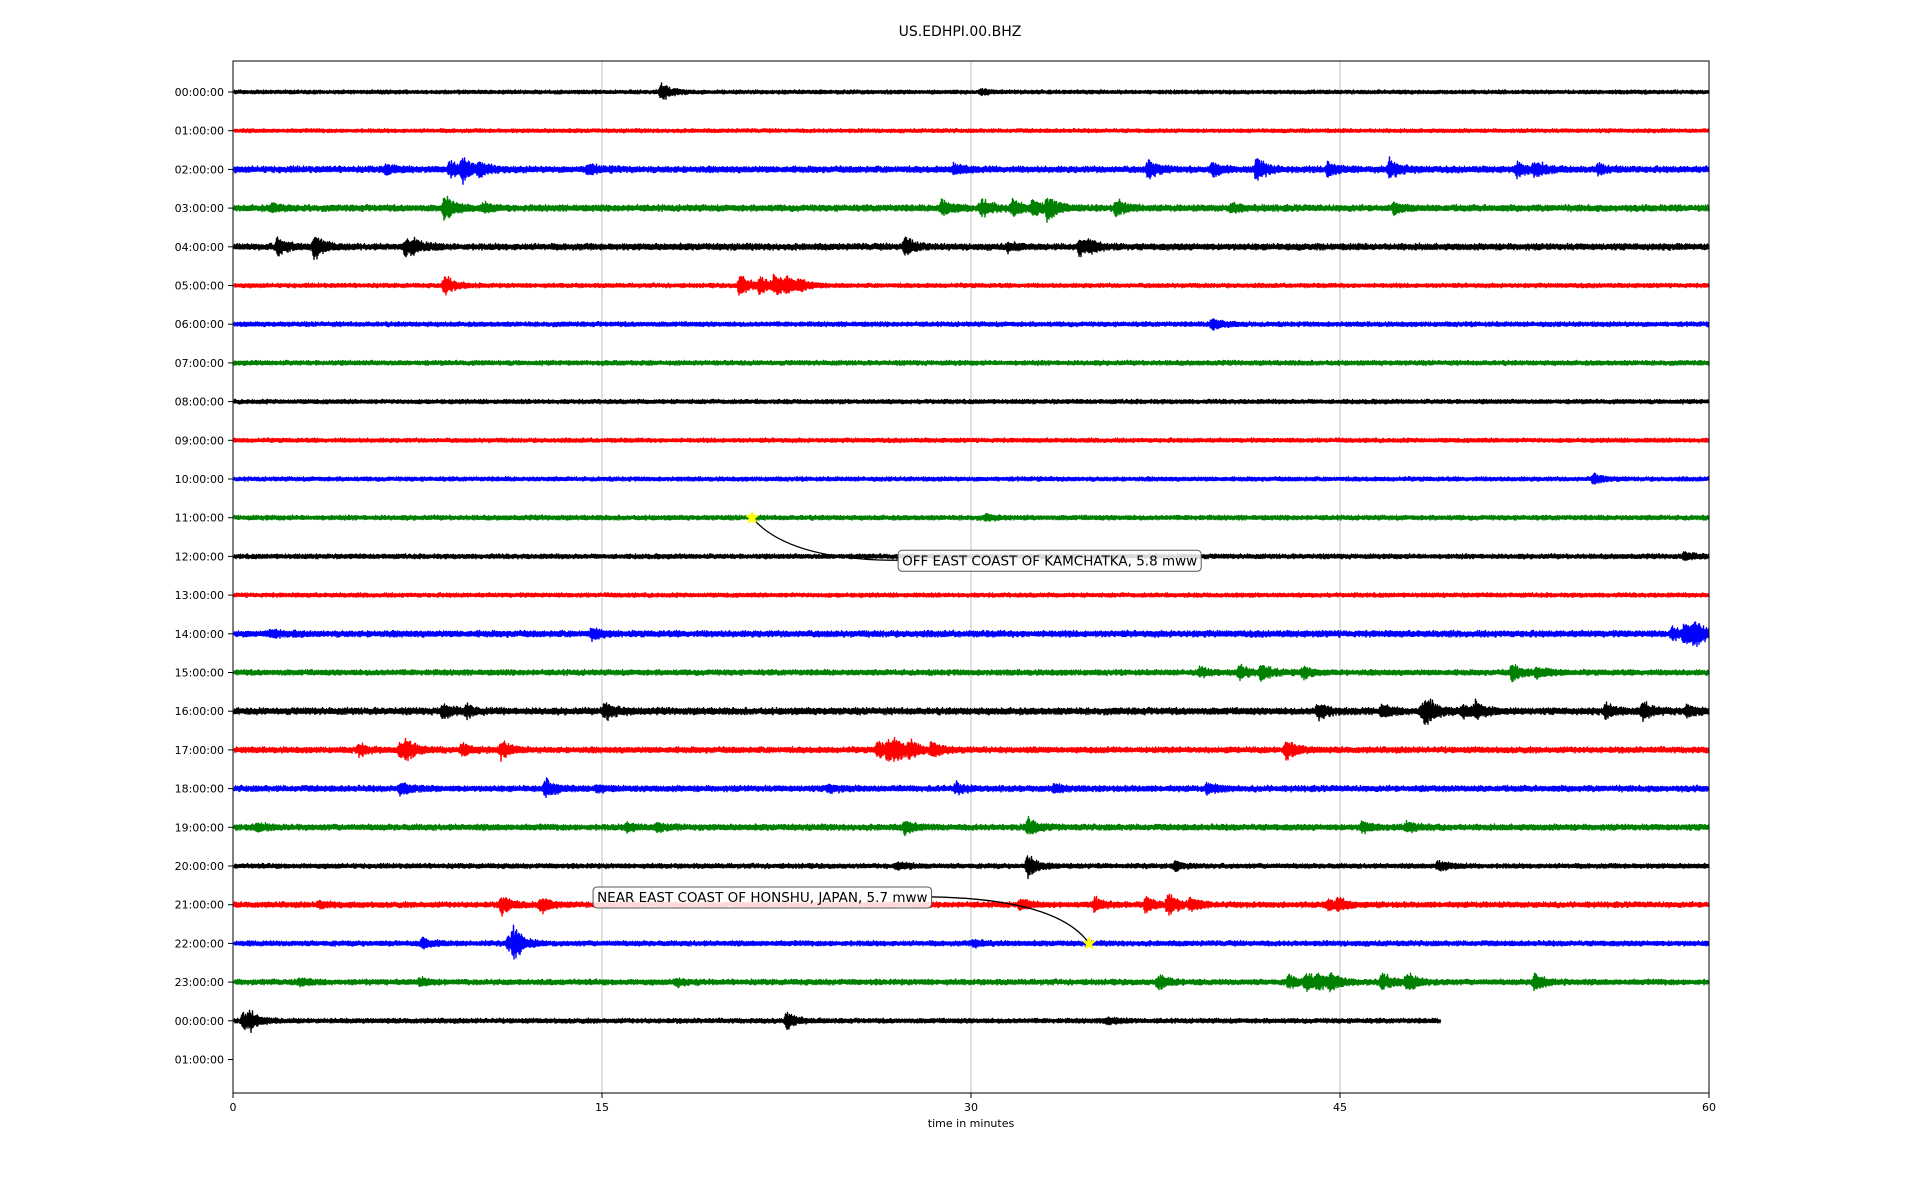  I want to click on y-tick-label: 02:00:00, so click(199, 169).